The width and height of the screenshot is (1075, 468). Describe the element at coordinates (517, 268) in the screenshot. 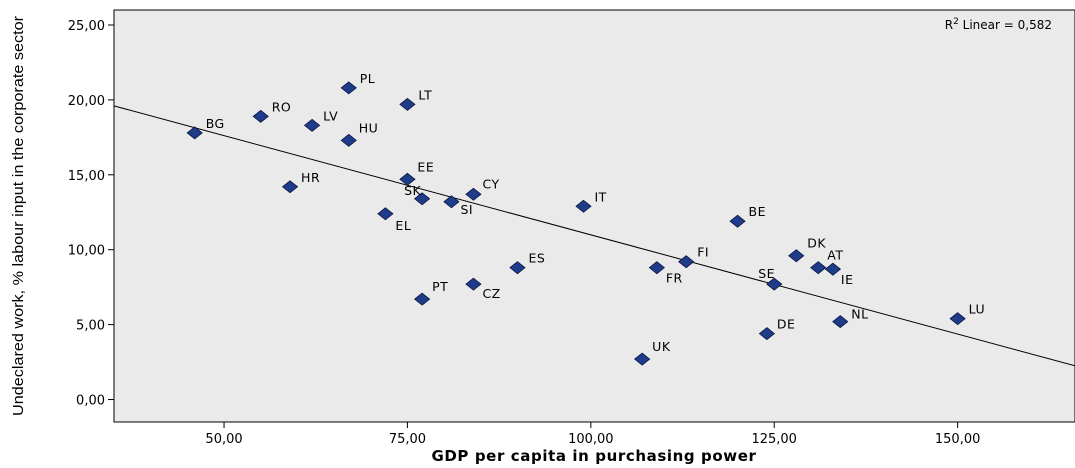

I see `data-point-es` at that location.